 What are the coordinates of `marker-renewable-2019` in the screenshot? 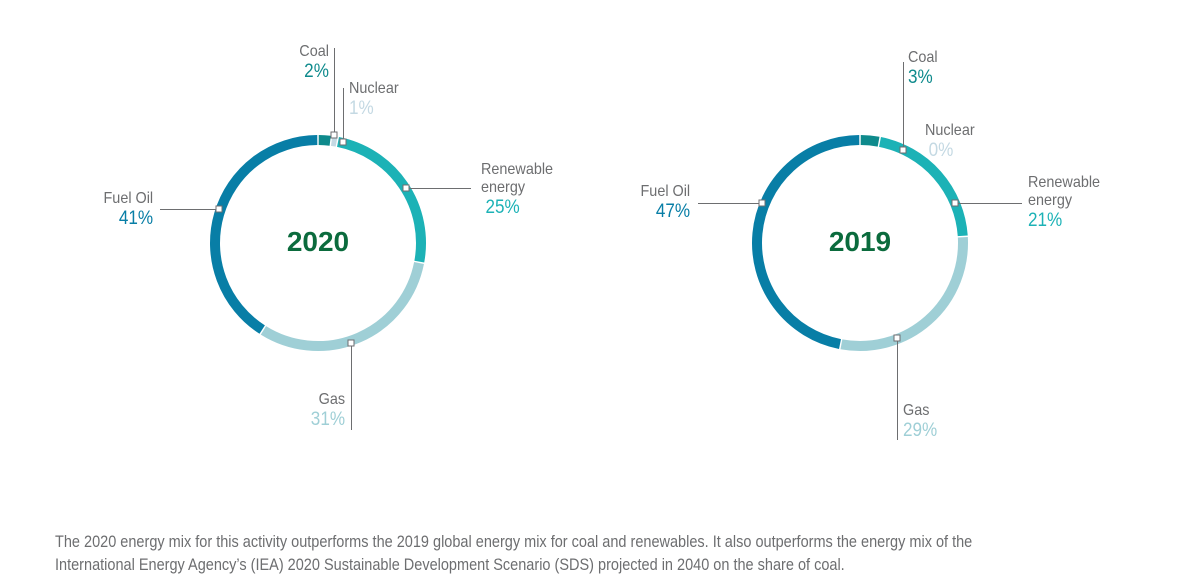 It's located at (955, 203).